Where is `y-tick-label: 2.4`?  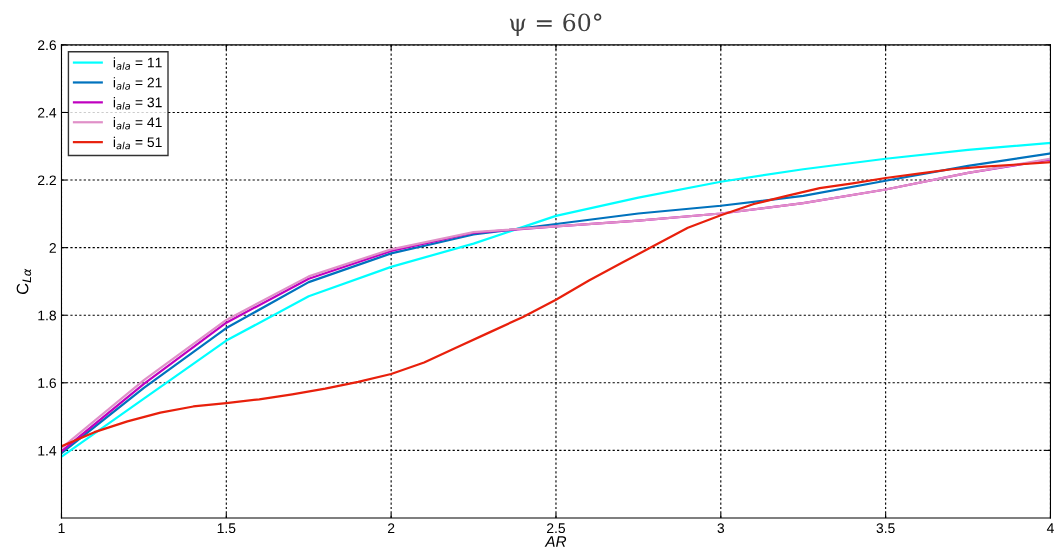 y-tick-label: 2.4 is located at coordinates (47, 112).